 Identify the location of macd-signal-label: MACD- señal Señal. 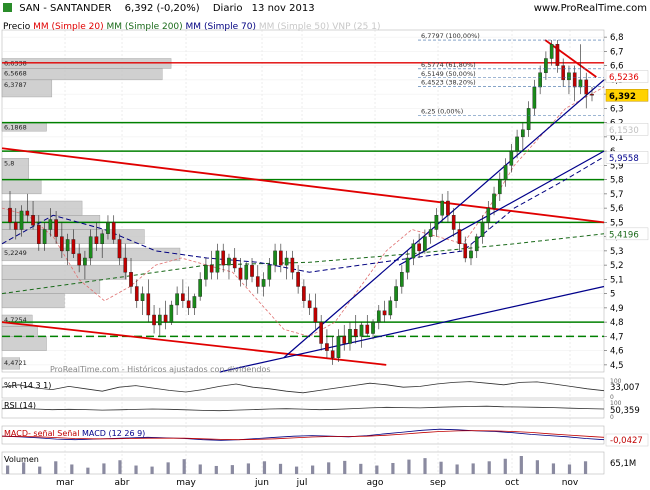
(43, 433).